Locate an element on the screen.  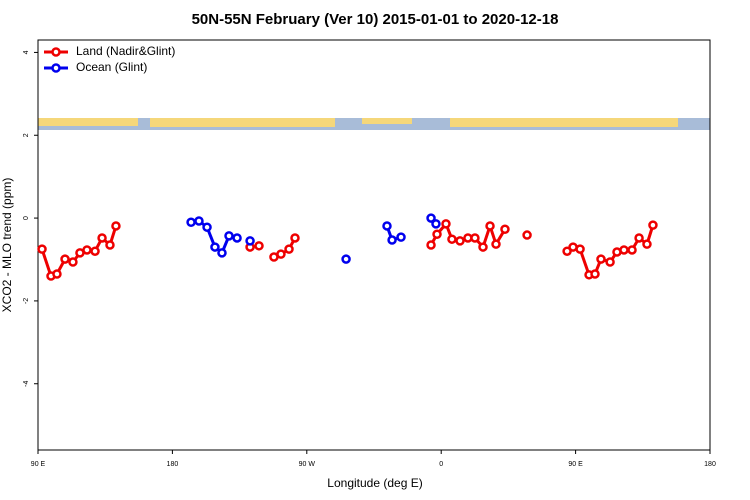
y-tick-label: -2 is located at coordinates (26, 301).